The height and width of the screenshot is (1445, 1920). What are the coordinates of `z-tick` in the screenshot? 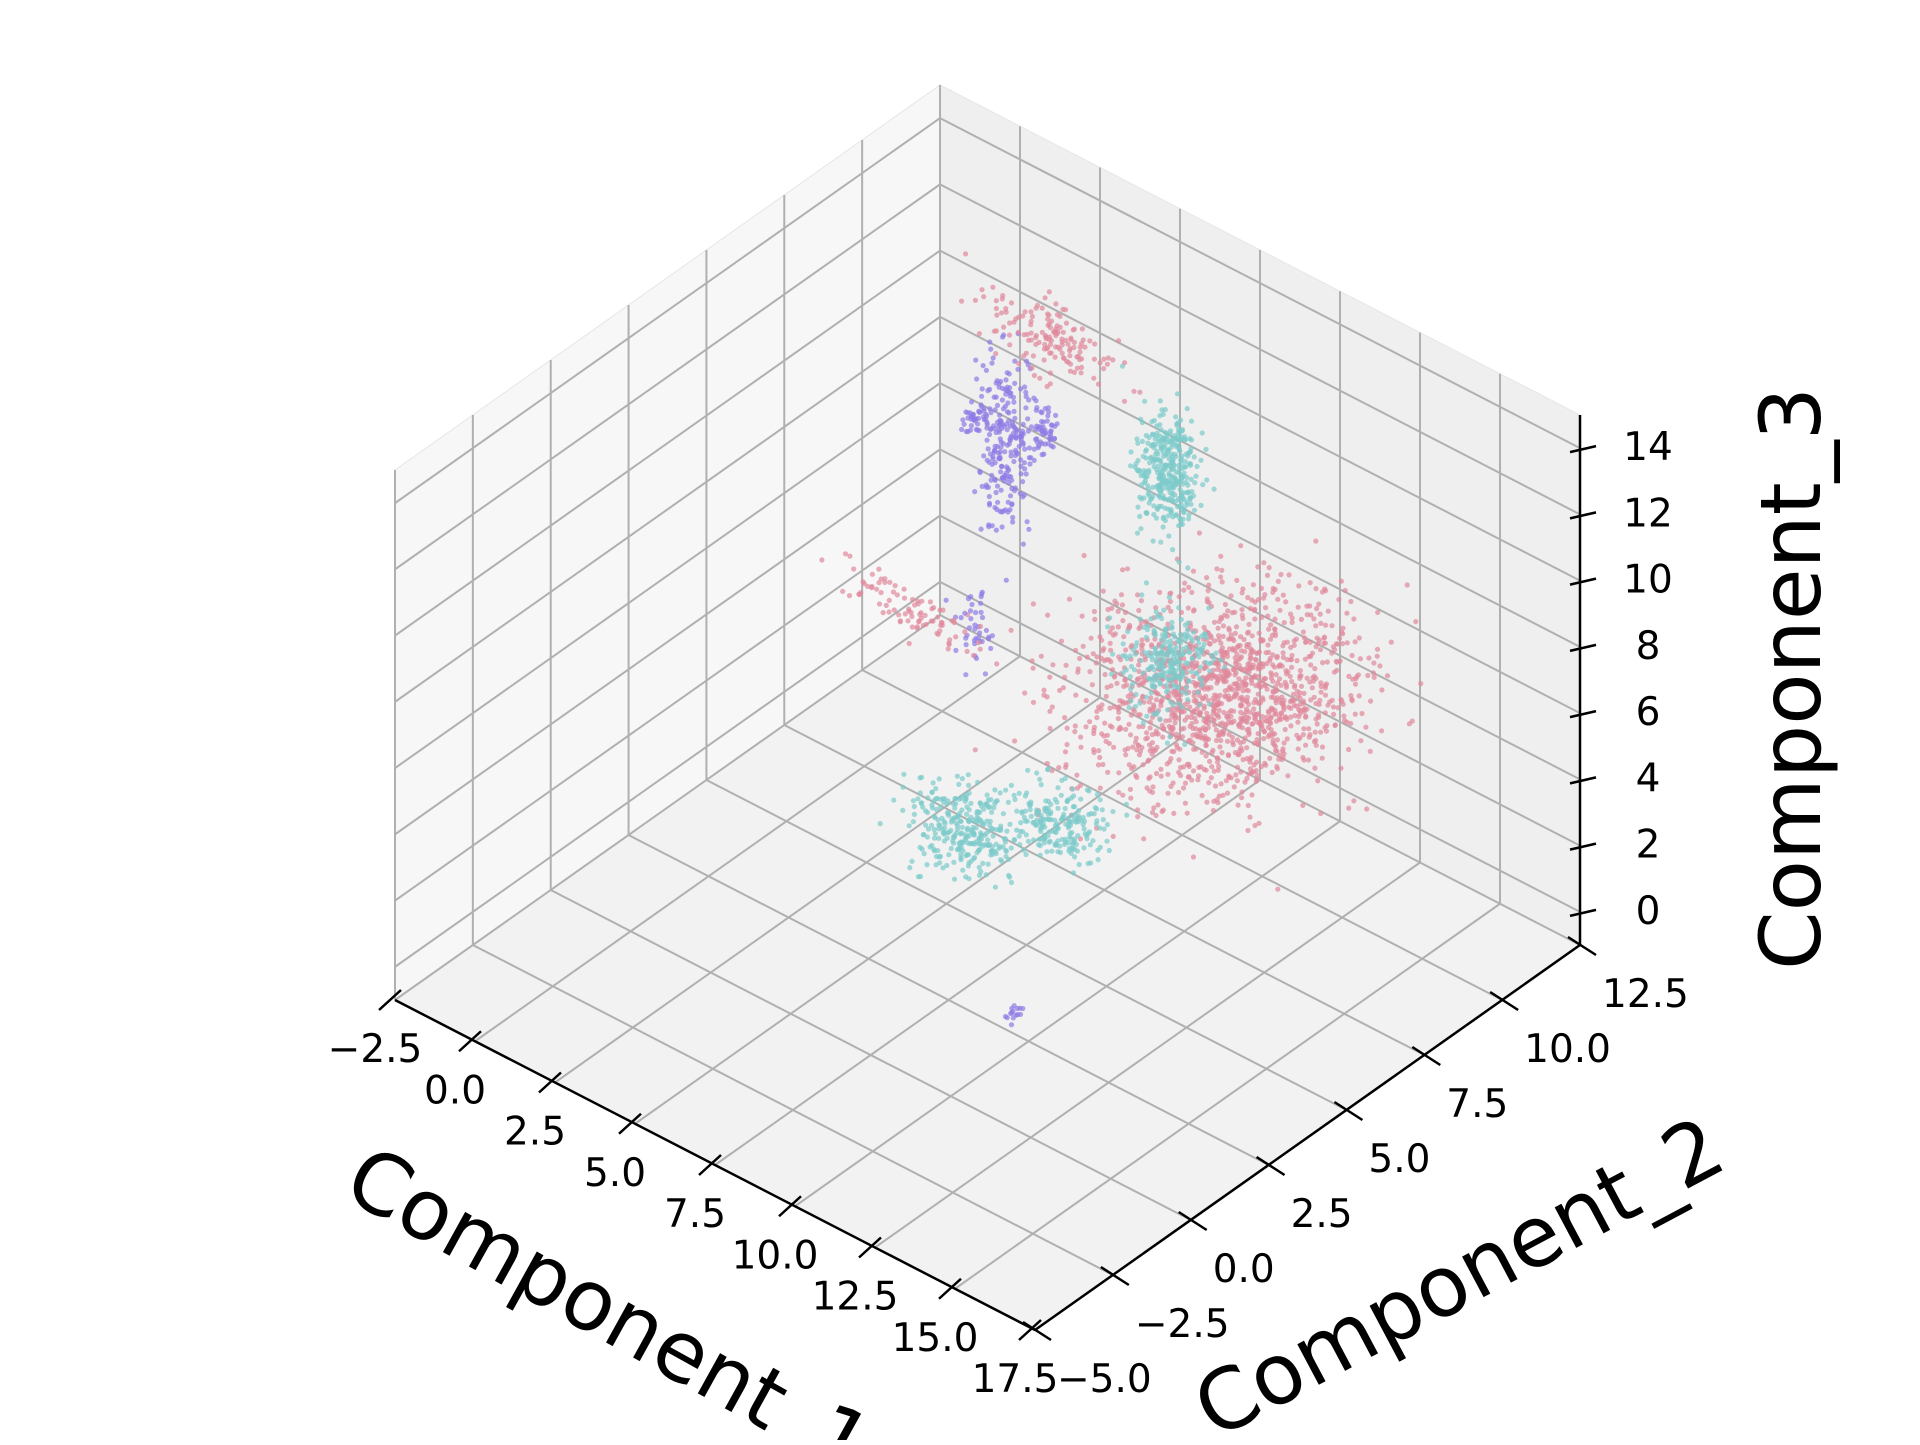 It's located at (1583, 648).